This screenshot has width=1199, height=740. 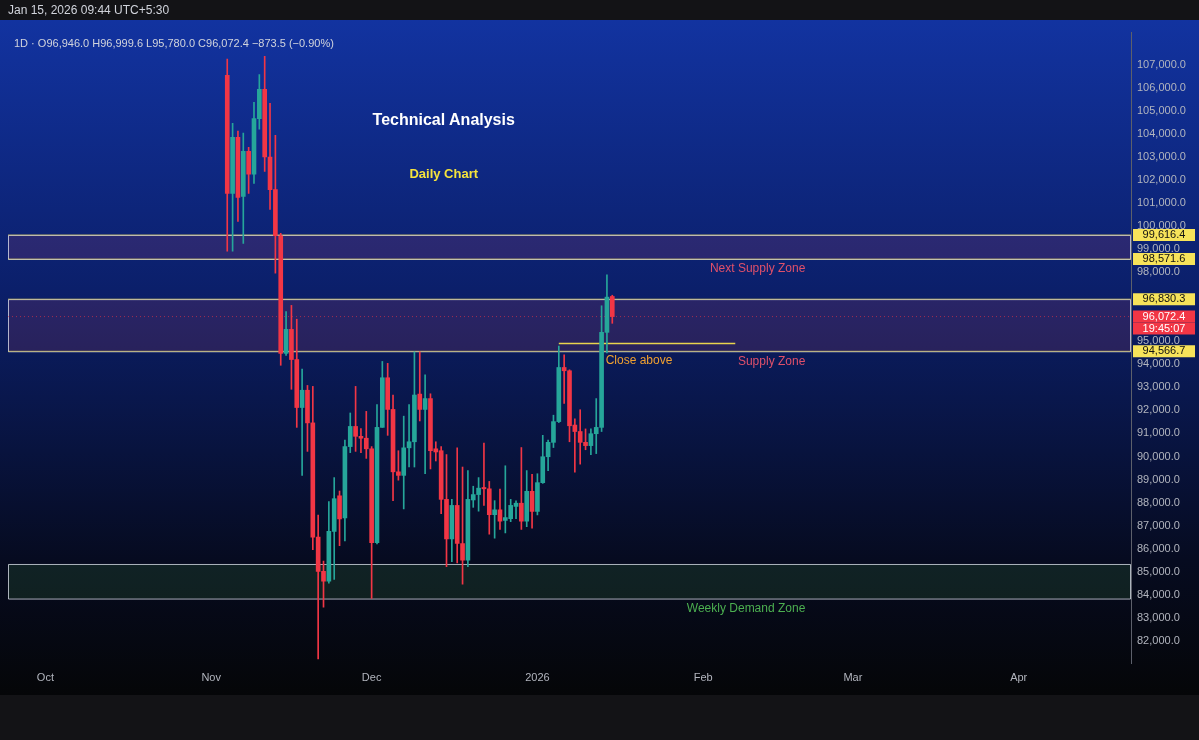 I want to click on x-tick-label: Oct, so click(x=45, y=677).